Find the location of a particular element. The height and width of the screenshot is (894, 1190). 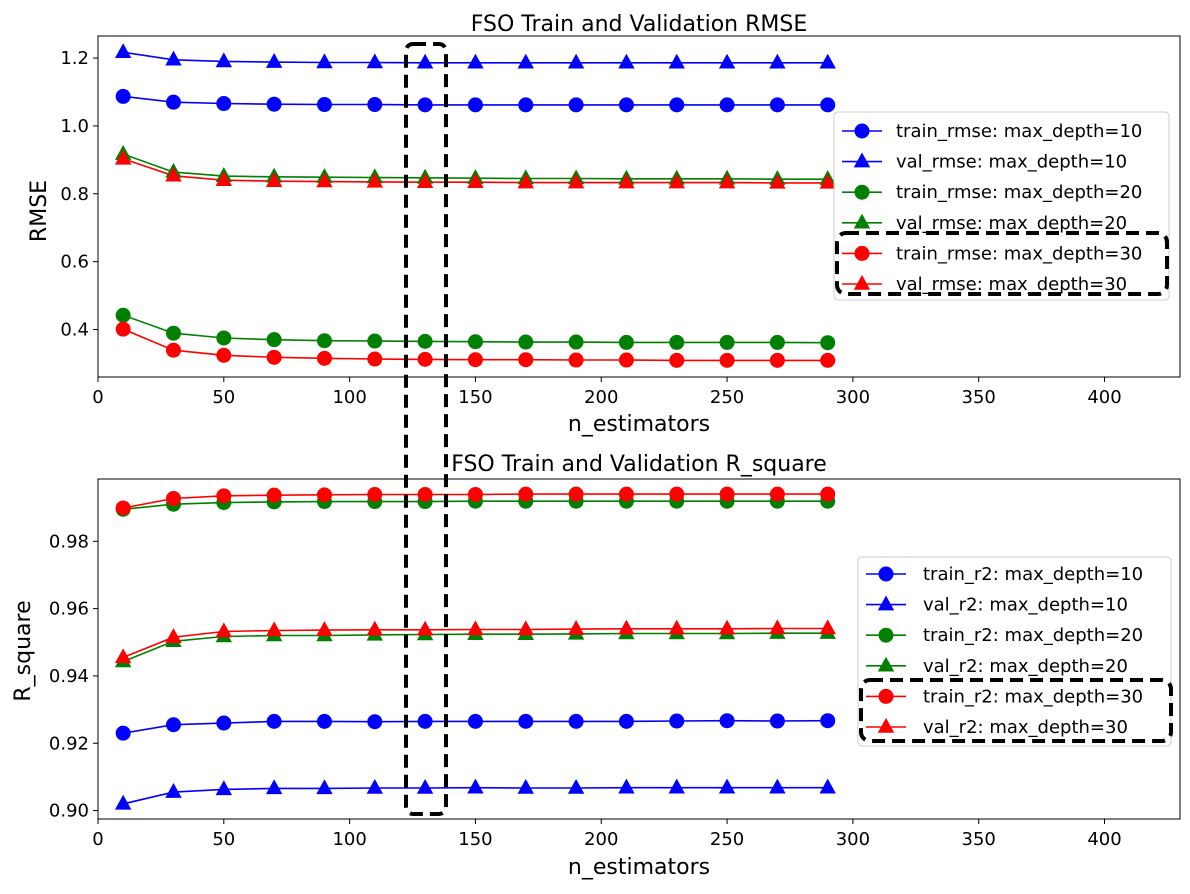

n-estimators-highlight-box is located at coordinates (426, 429).